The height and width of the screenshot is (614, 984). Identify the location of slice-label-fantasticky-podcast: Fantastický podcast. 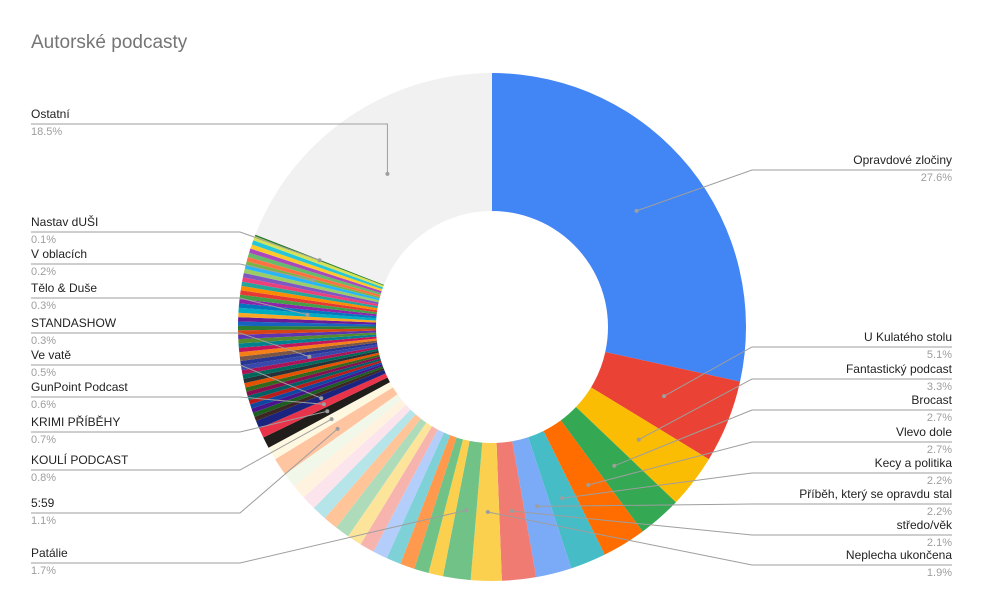
(899, 369).